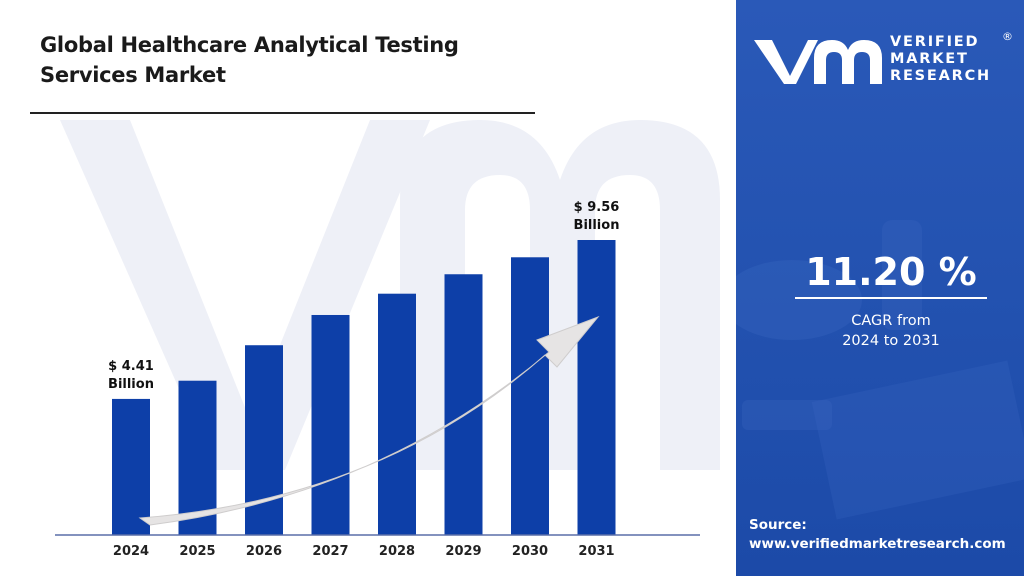  I want to click on cagr-value: 11.20 %, so click(891, 272).